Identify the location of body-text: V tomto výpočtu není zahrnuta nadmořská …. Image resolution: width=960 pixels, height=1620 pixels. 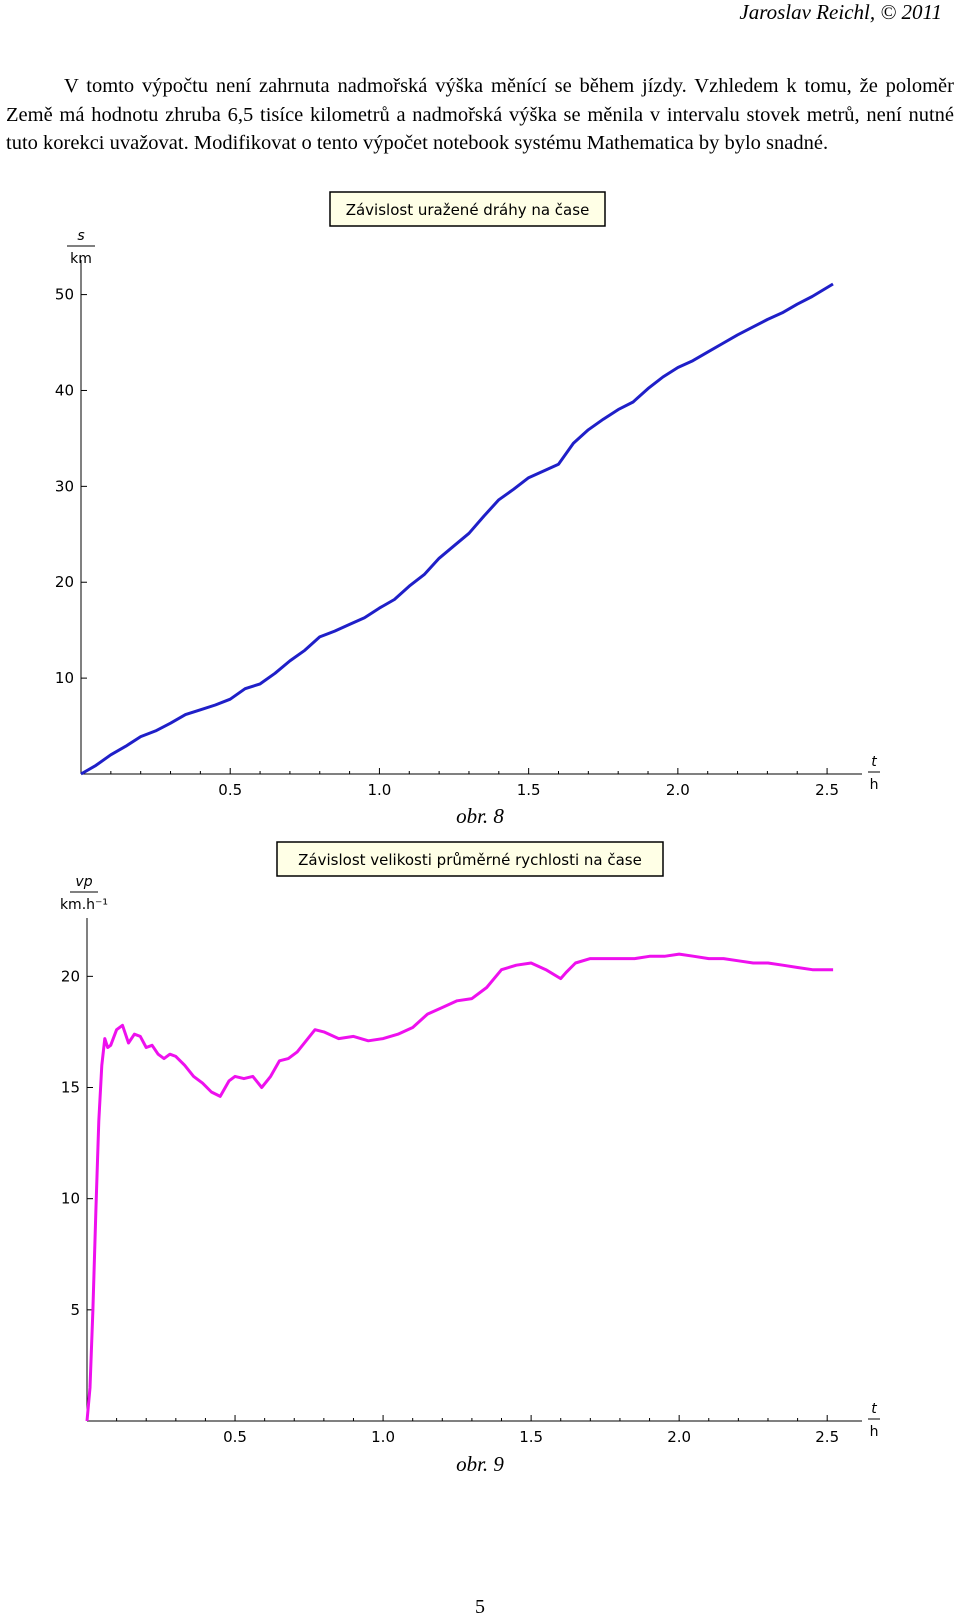
(480, 114).